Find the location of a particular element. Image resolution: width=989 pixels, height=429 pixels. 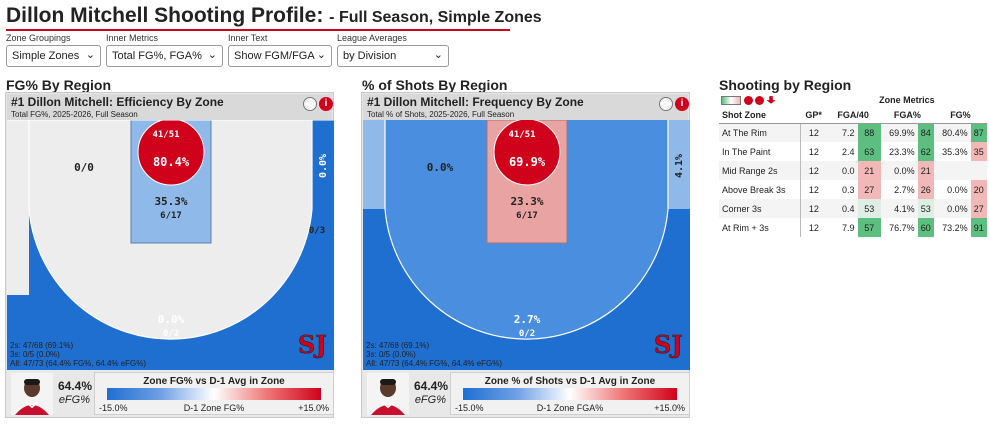

col-gp: GP* is located at coordinates (813, 116).